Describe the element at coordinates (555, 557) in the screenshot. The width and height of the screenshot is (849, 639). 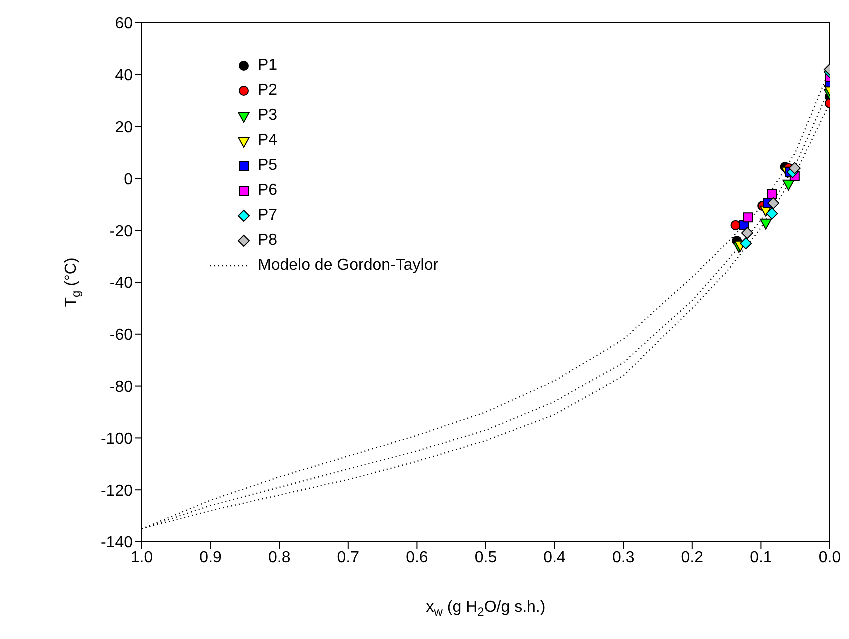
I see `x-tick-label: 0.4` at that location.